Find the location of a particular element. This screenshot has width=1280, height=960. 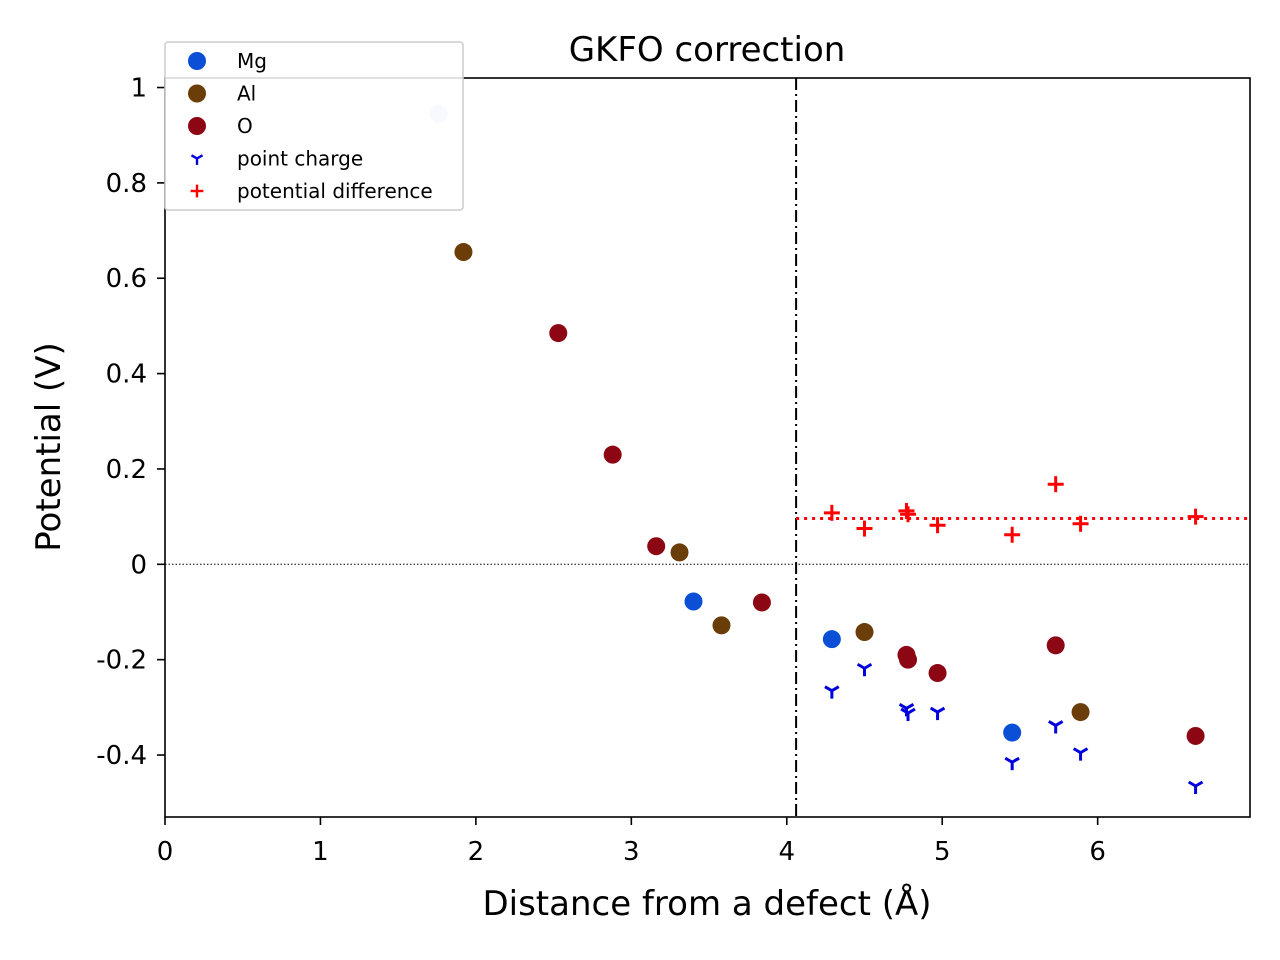

legend-box is located at coordinates (314, 126).